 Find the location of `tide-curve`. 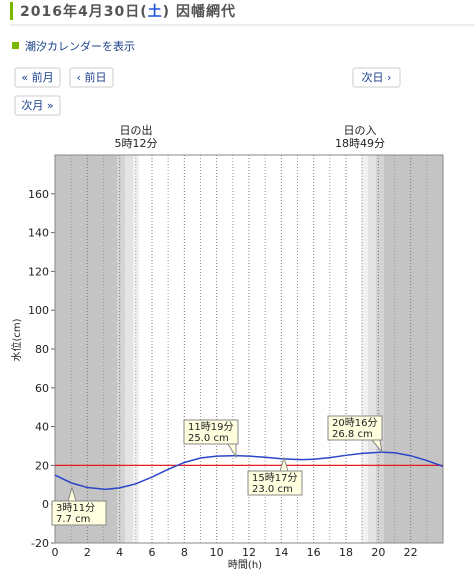

tide-curve is located at coordinates (249, 471).